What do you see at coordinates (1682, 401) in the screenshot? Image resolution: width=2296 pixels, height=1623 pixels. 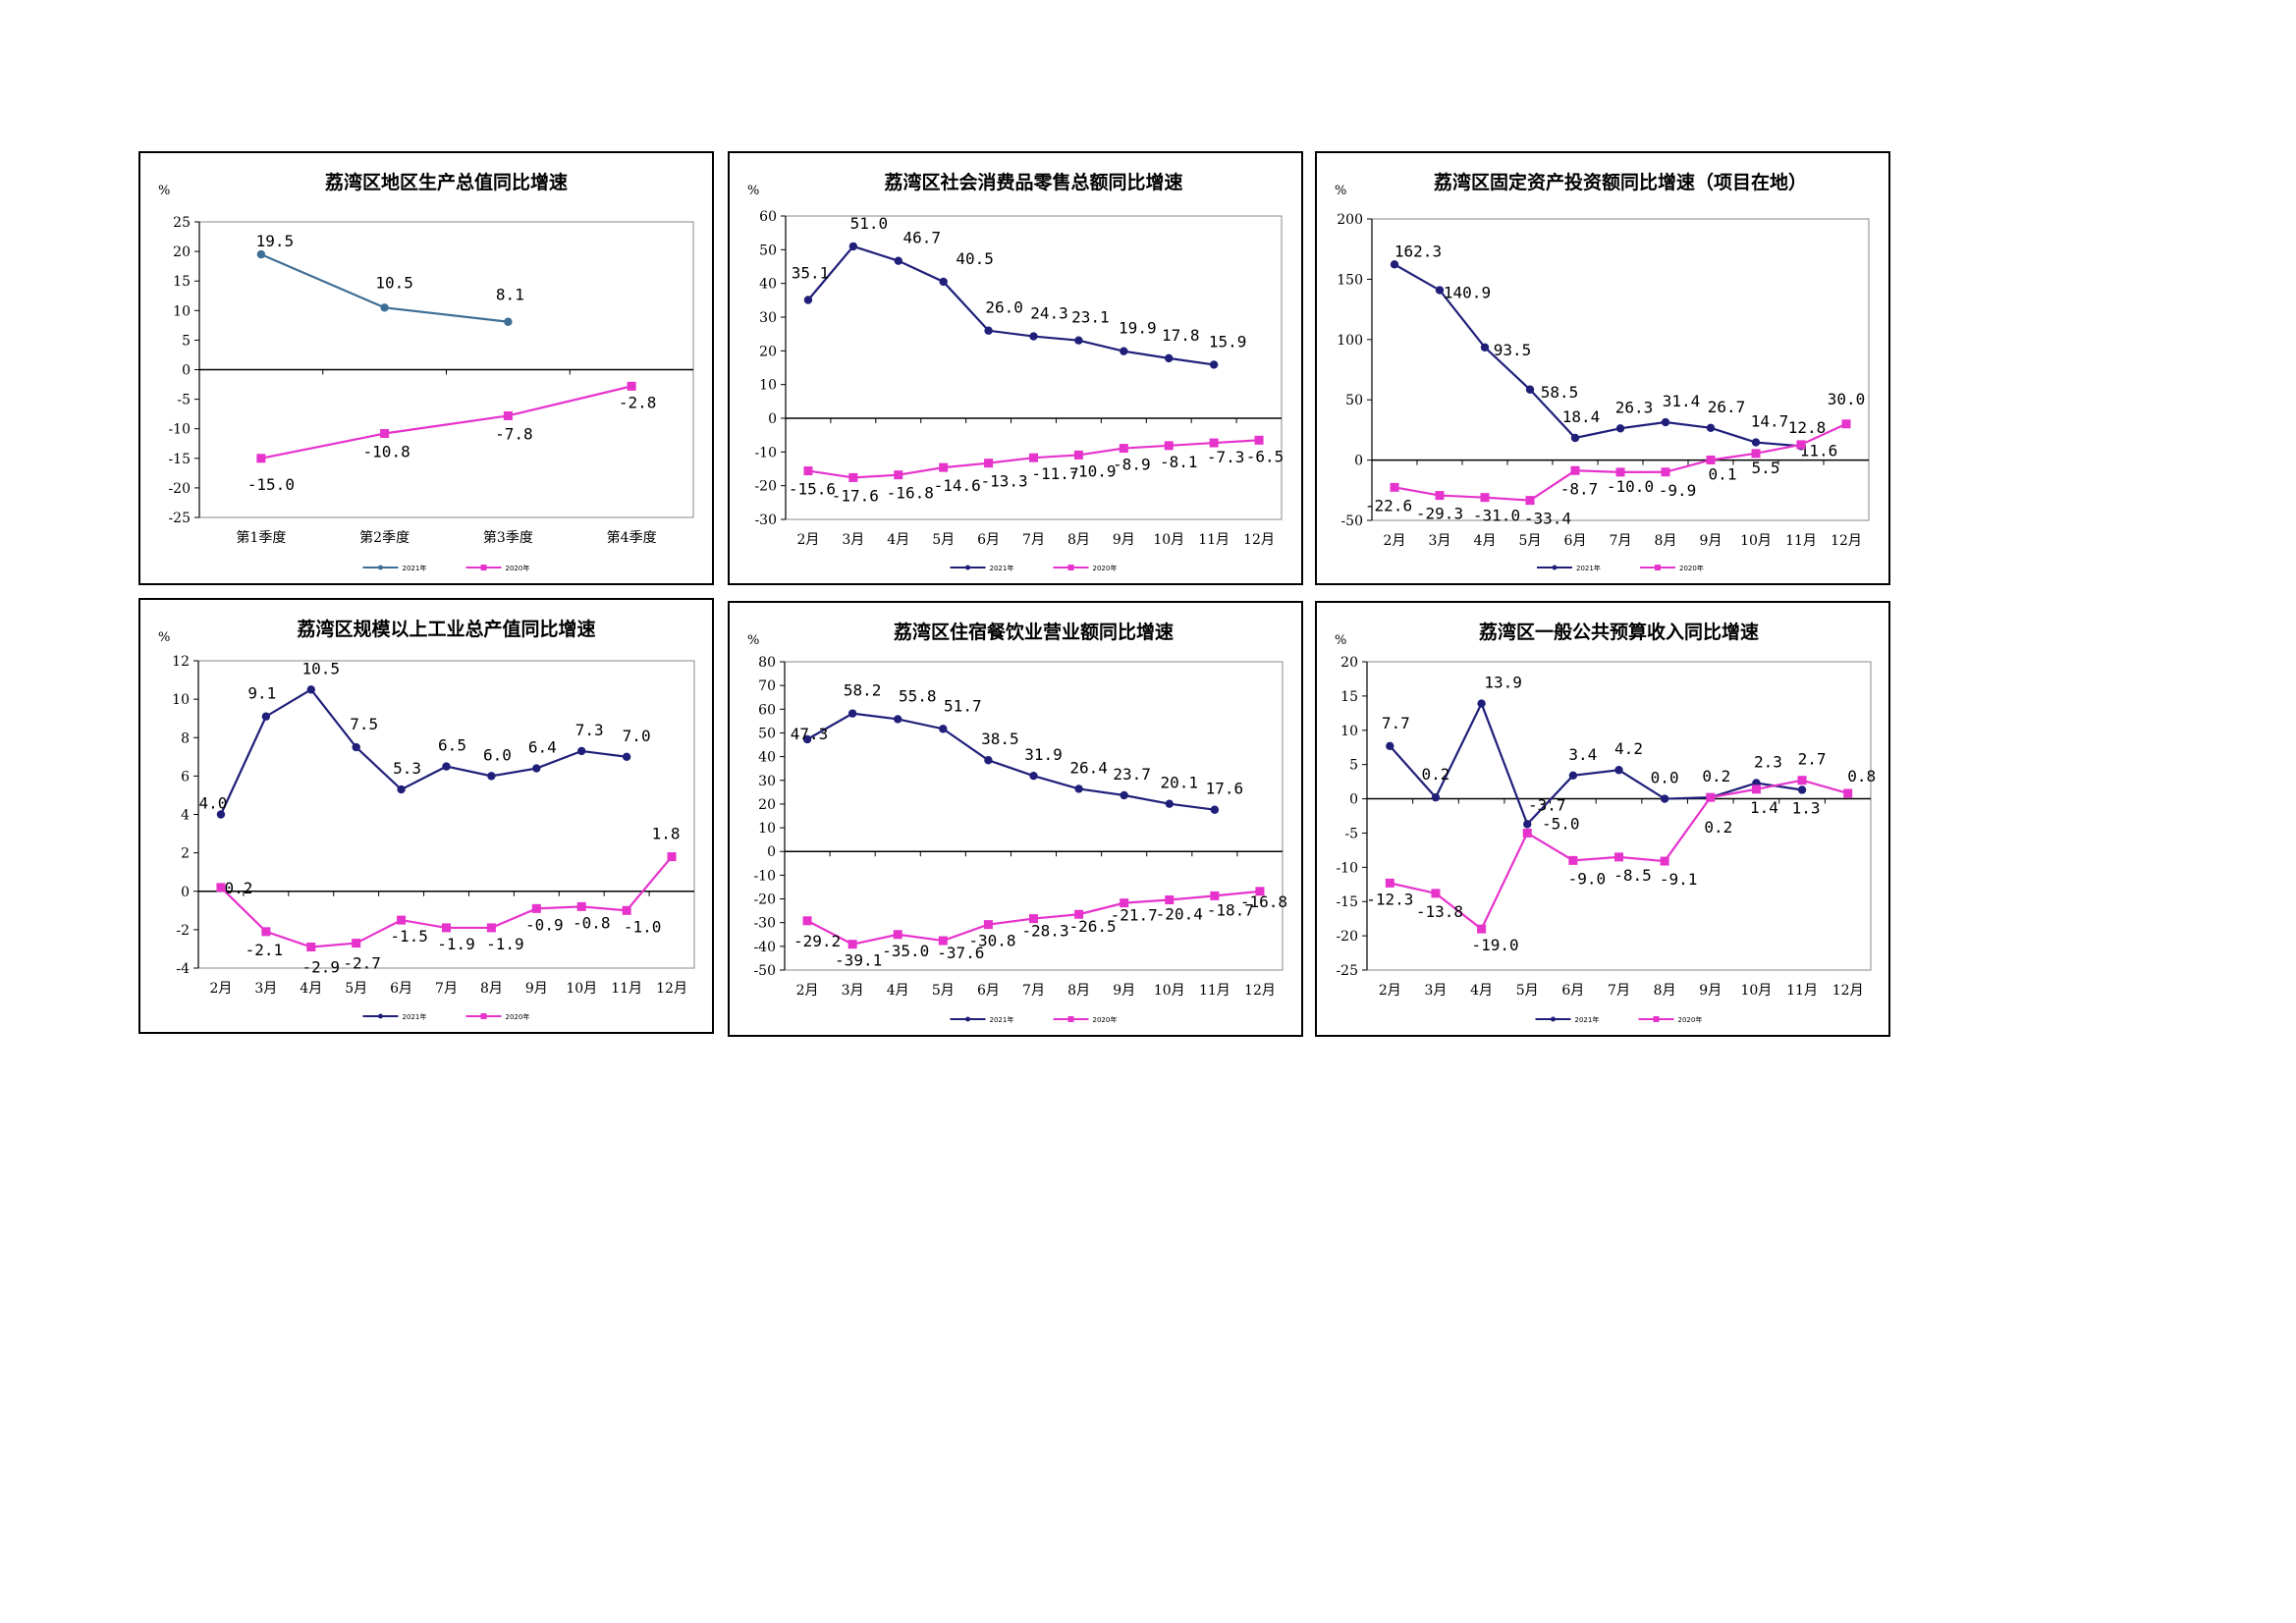 I see `data-label: 31.4` at bounding box center [1682, 401].